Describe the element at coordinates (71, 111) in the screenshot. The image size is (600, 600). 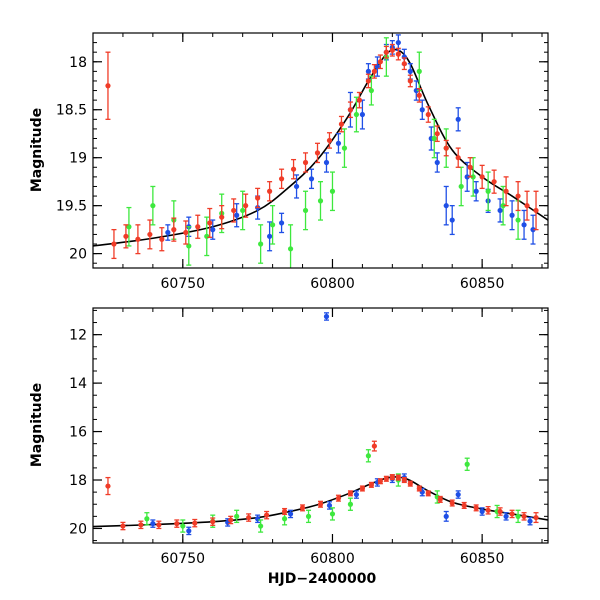
I see `top-y-tick-label: 18.5` at that location.